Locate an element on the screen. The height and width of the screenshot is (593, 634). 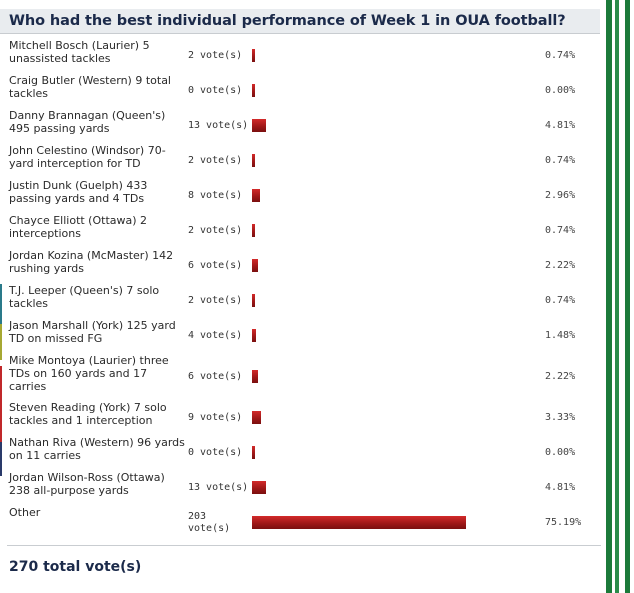
option-votes: 203 vote(s) is located at coordinates (209, 522).